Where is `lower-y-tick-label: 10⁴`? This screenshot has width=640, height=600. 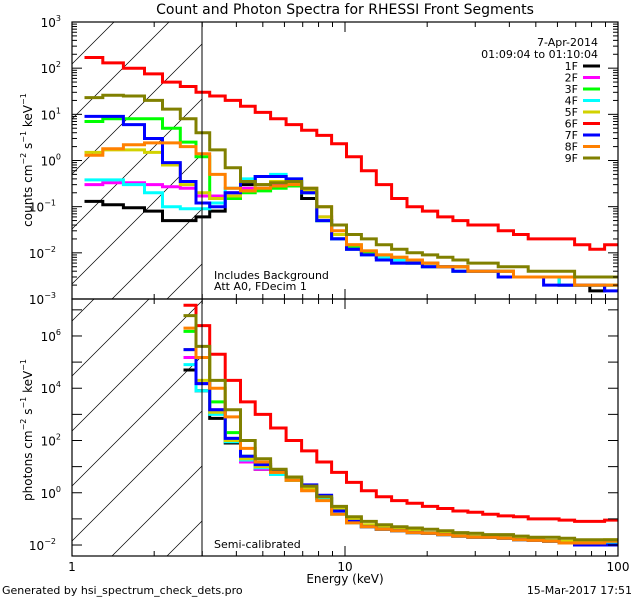 lower-y-tick-label: 10⁴ is located at coordinates (51, 388).